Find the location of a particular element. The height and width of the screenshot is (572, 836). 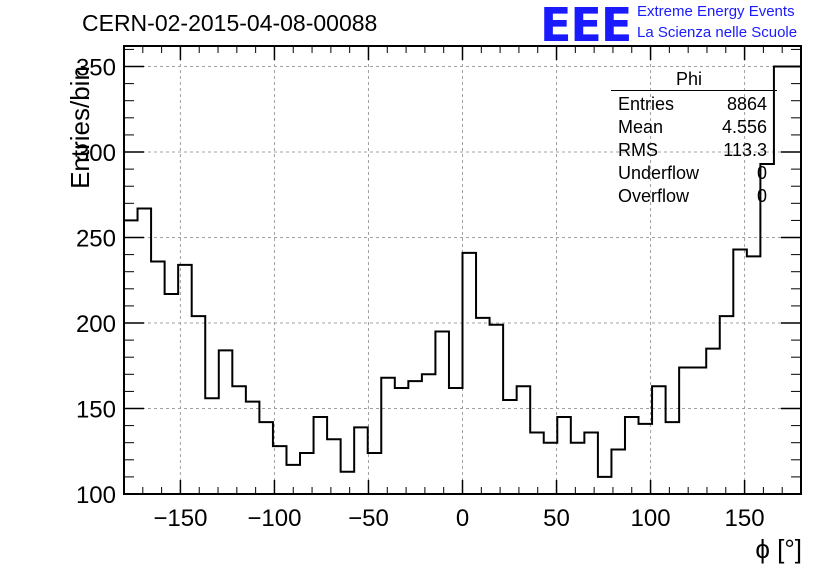

y-tick-label: 100 is located at coordinates (96, 495).